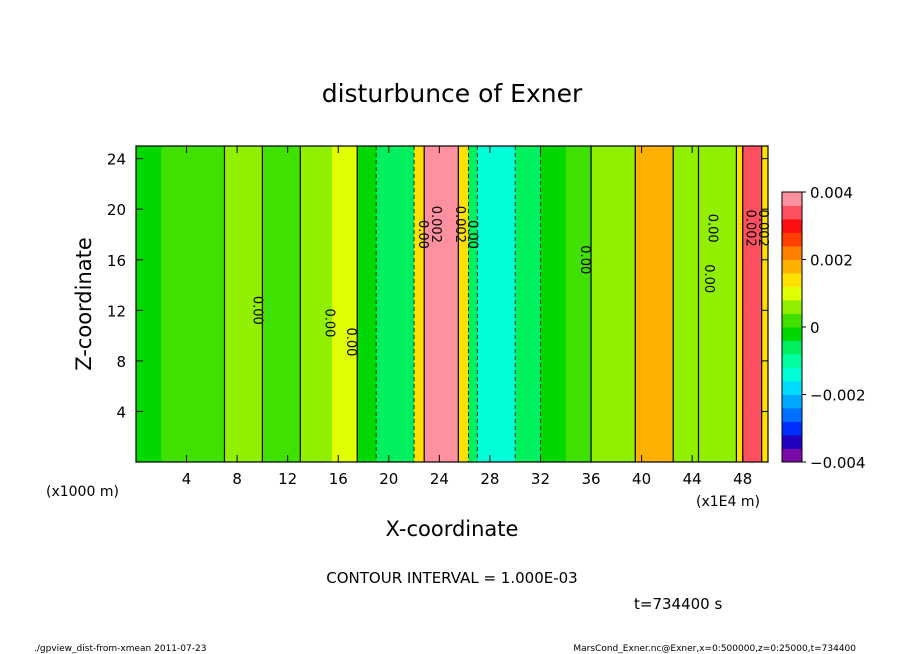 The width and height of the screenshot is (904, 654). What do you see at coordinates (708, 278) in the screenshot?
I see `contour-label-8: 0.00` at bounding box center [708, 278].